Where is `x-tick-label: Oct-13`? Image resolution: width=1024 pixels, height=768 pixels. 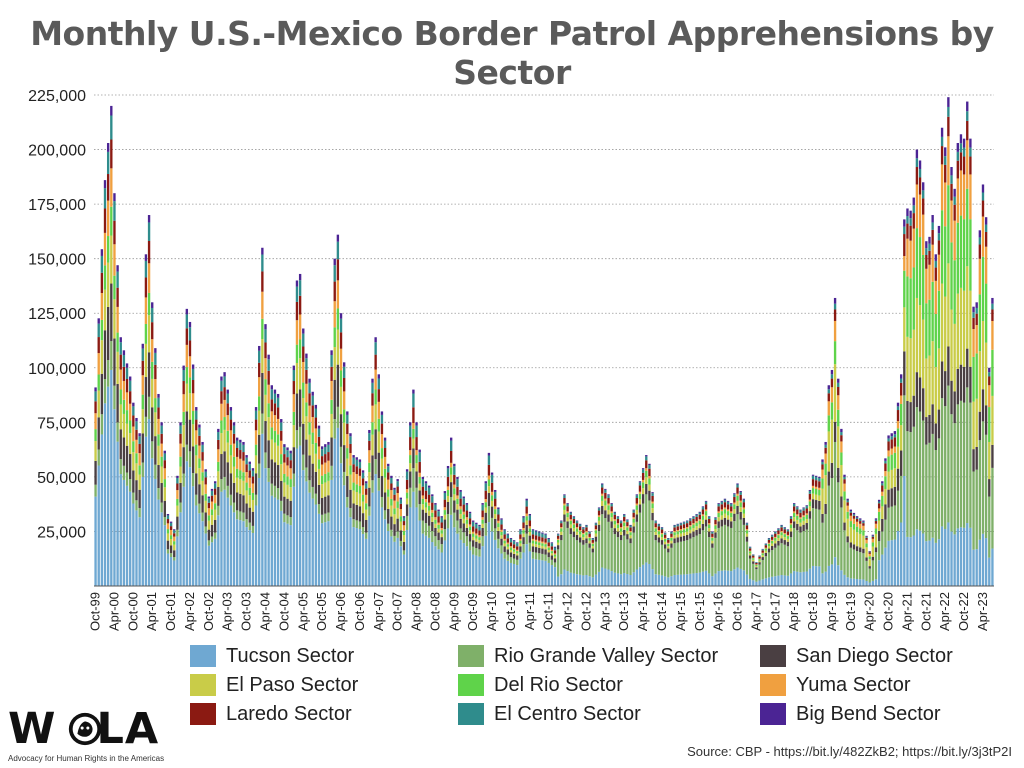
x-tick-label: Oct-13 is located at coordinates (623, 611).